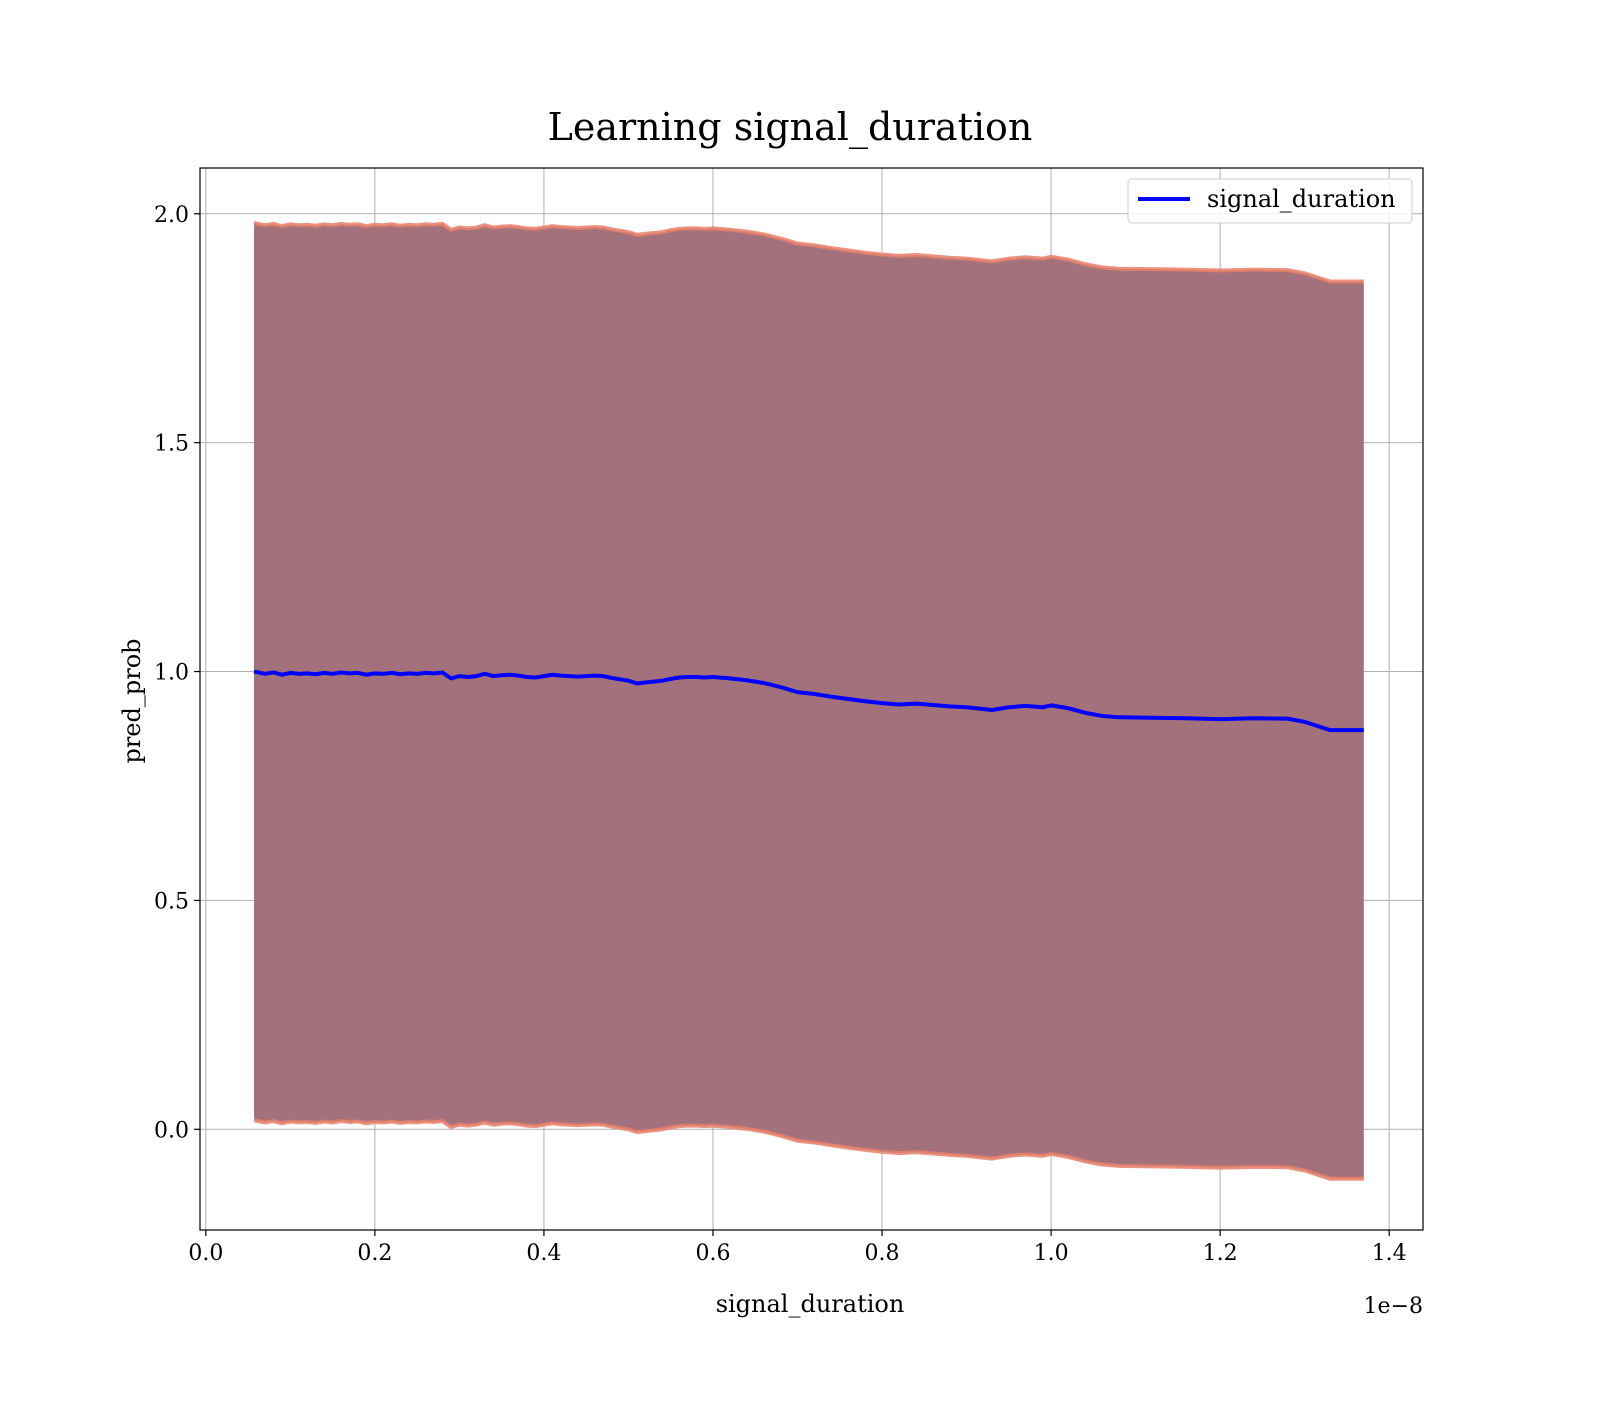 Image resolution: width=1600 pixels, height=1404 pixels. I want to click on band-lower-edge, so click(808, 1149).